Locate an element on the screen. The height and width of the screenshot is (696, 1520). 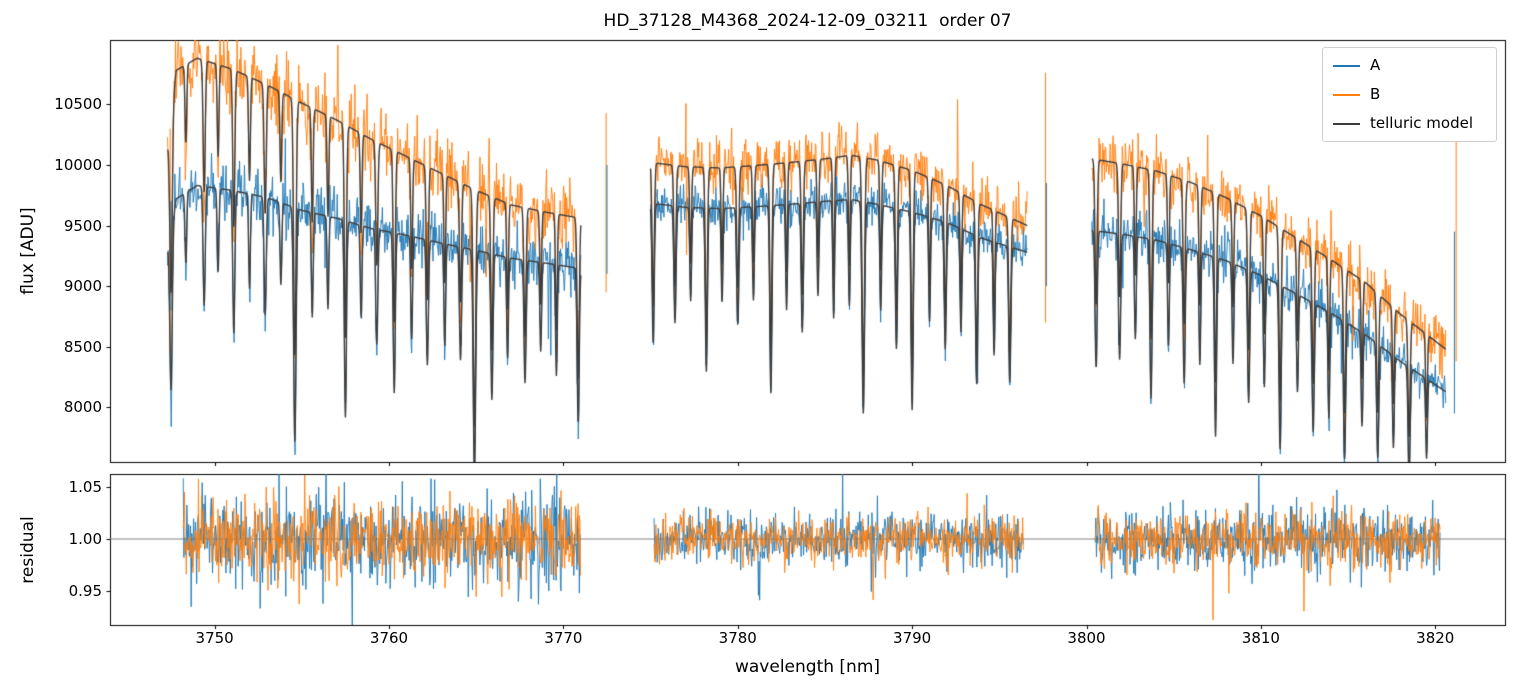
legend-line-telluric-icon is located at coordinates (1346, 123).